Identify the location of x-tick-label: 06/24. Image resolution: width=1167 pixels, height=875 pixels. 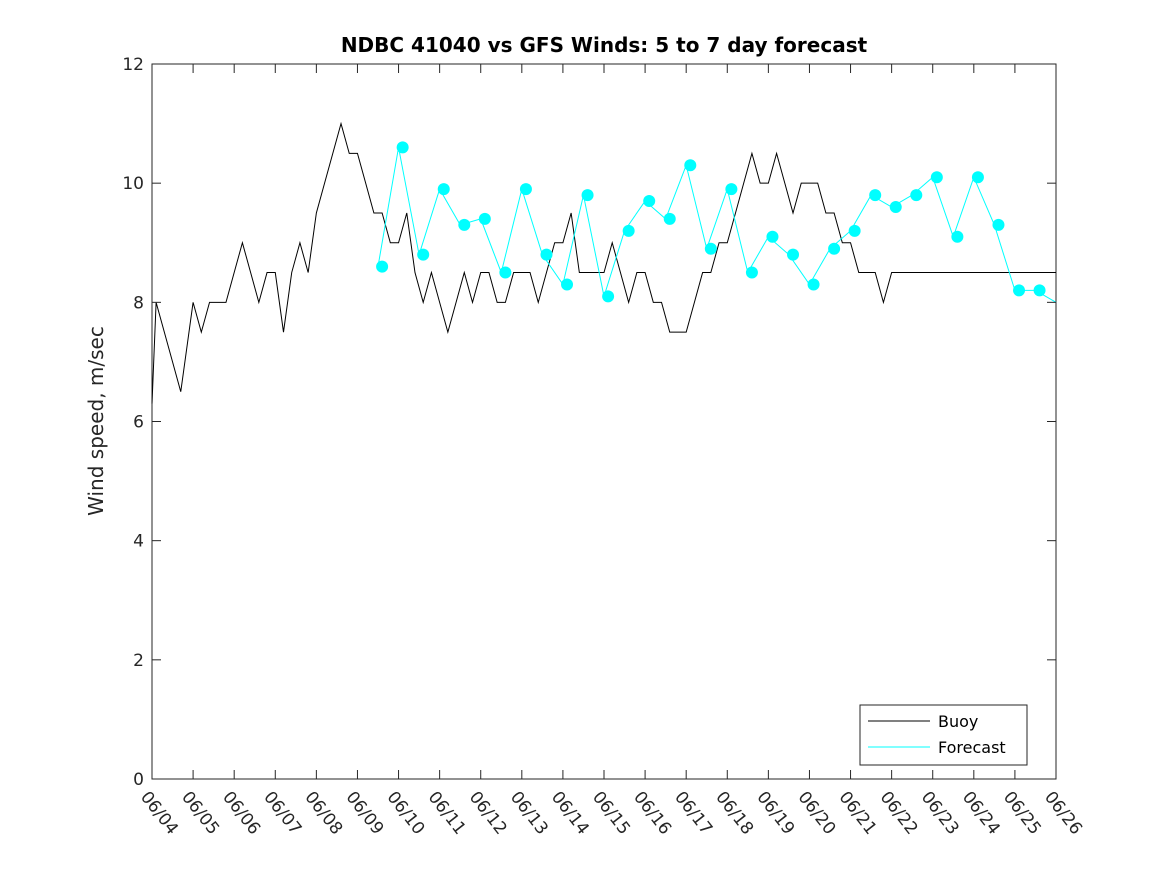
(981, 813).